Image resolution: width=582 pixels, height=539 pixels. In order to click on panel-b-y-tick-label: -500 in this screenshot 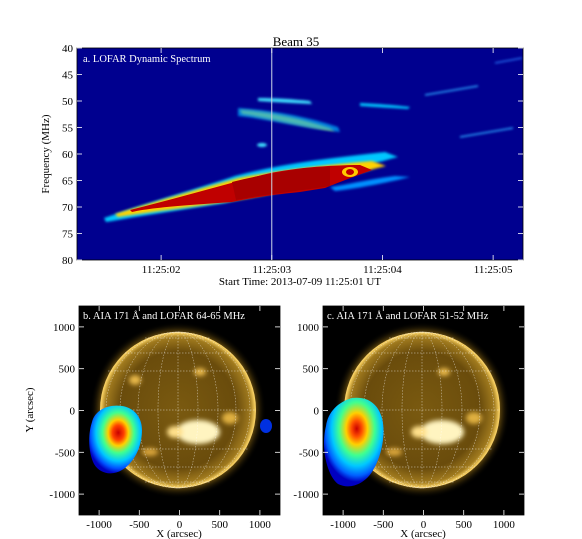, I will do `click(65, 453)`.